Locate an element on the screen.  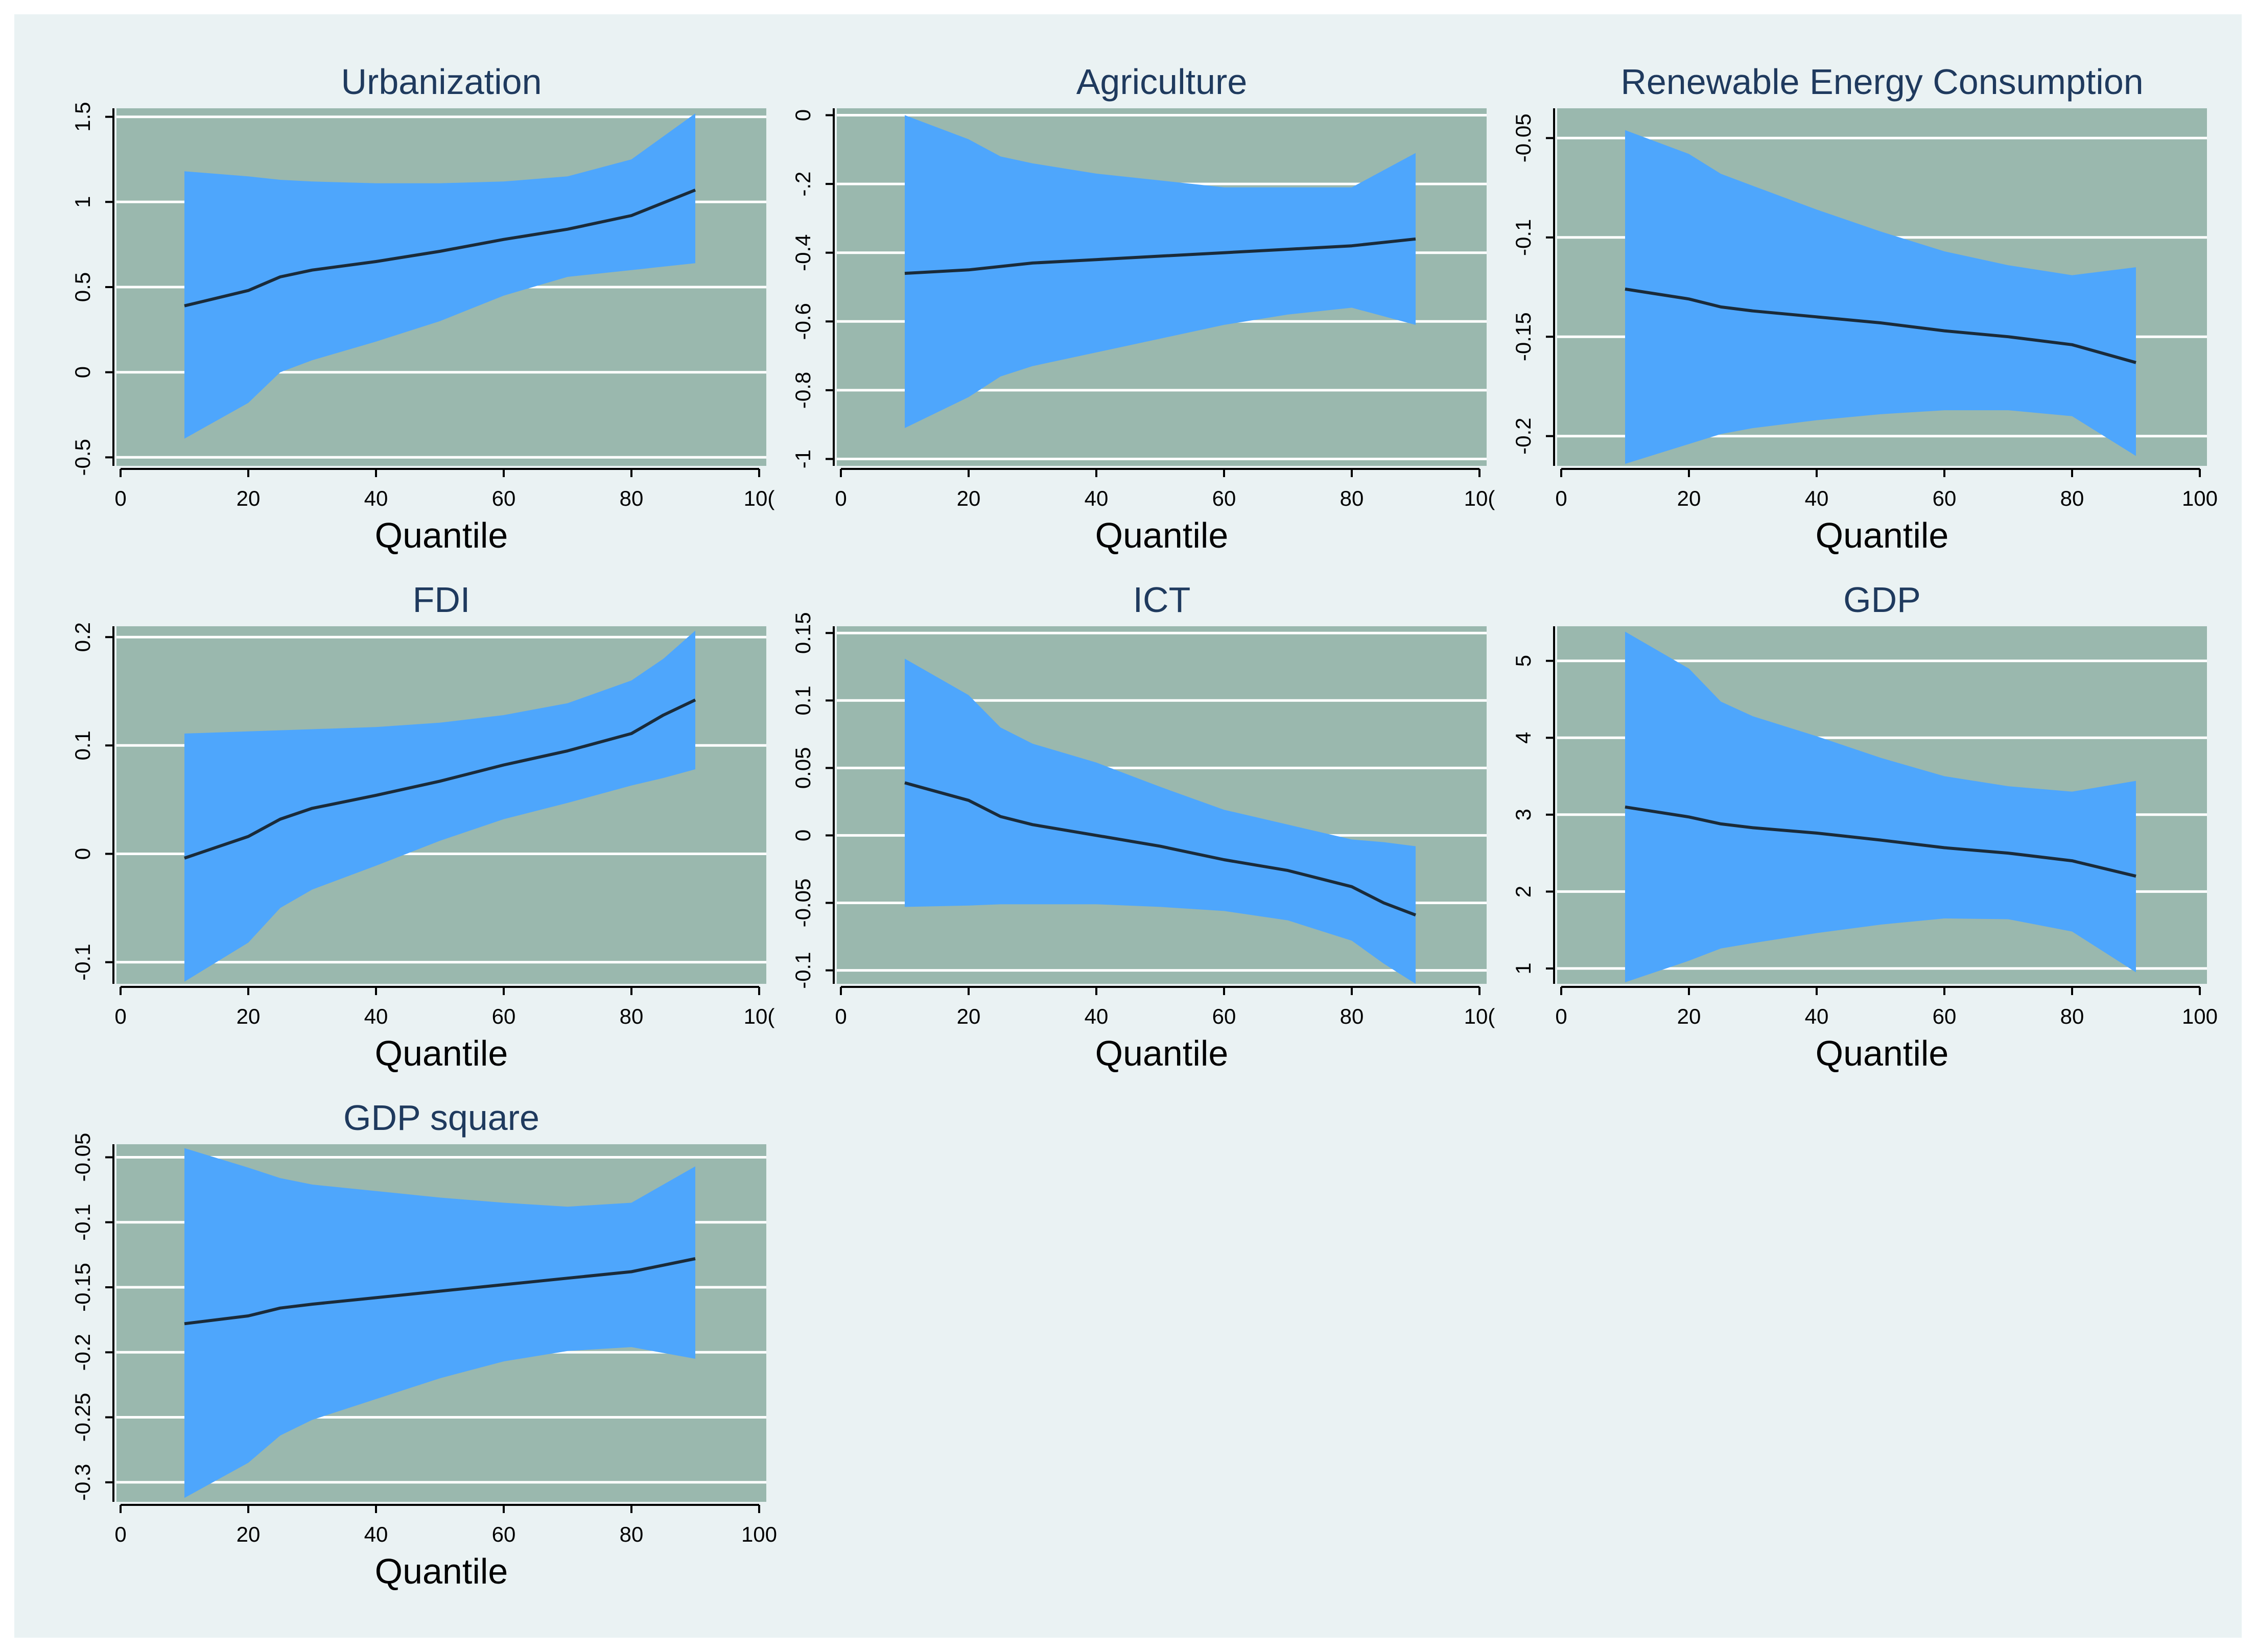
chart-title: Renewable Energy Consumption is located at coordinates (1881, 82).